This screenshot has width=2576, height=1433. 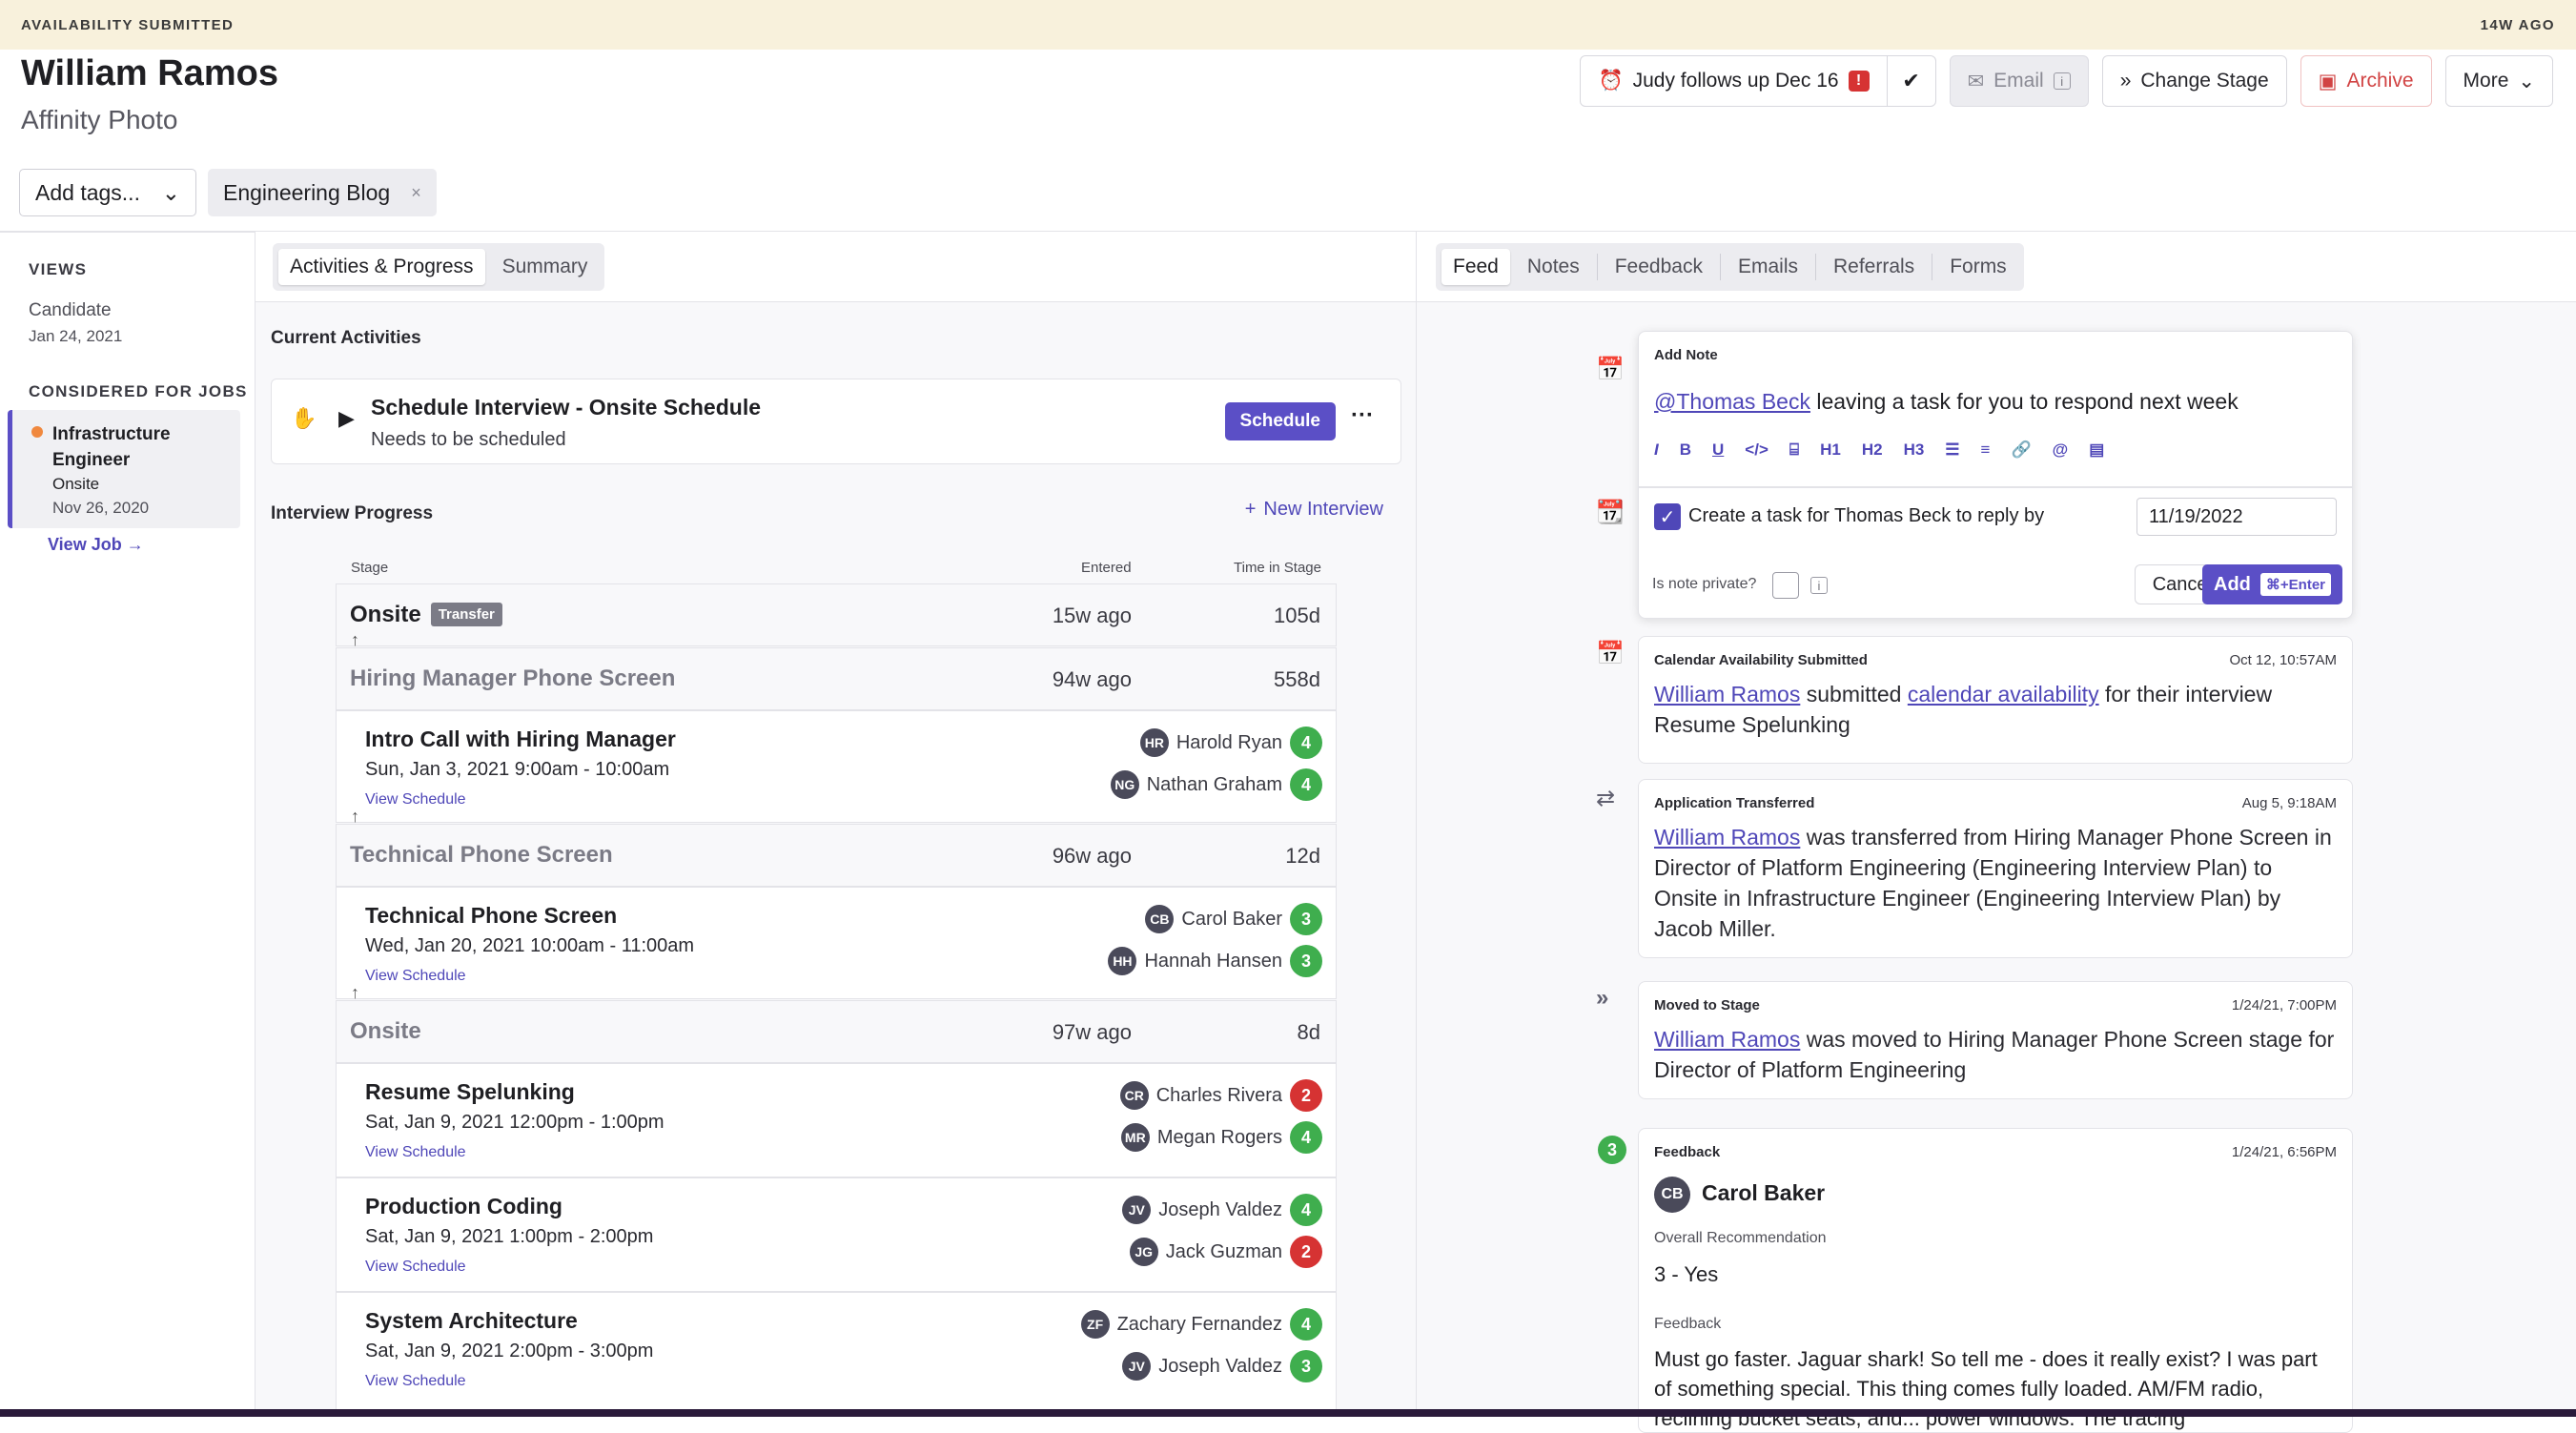 I want to click on link-icon: 🔗, so click(x=2021, y=449).